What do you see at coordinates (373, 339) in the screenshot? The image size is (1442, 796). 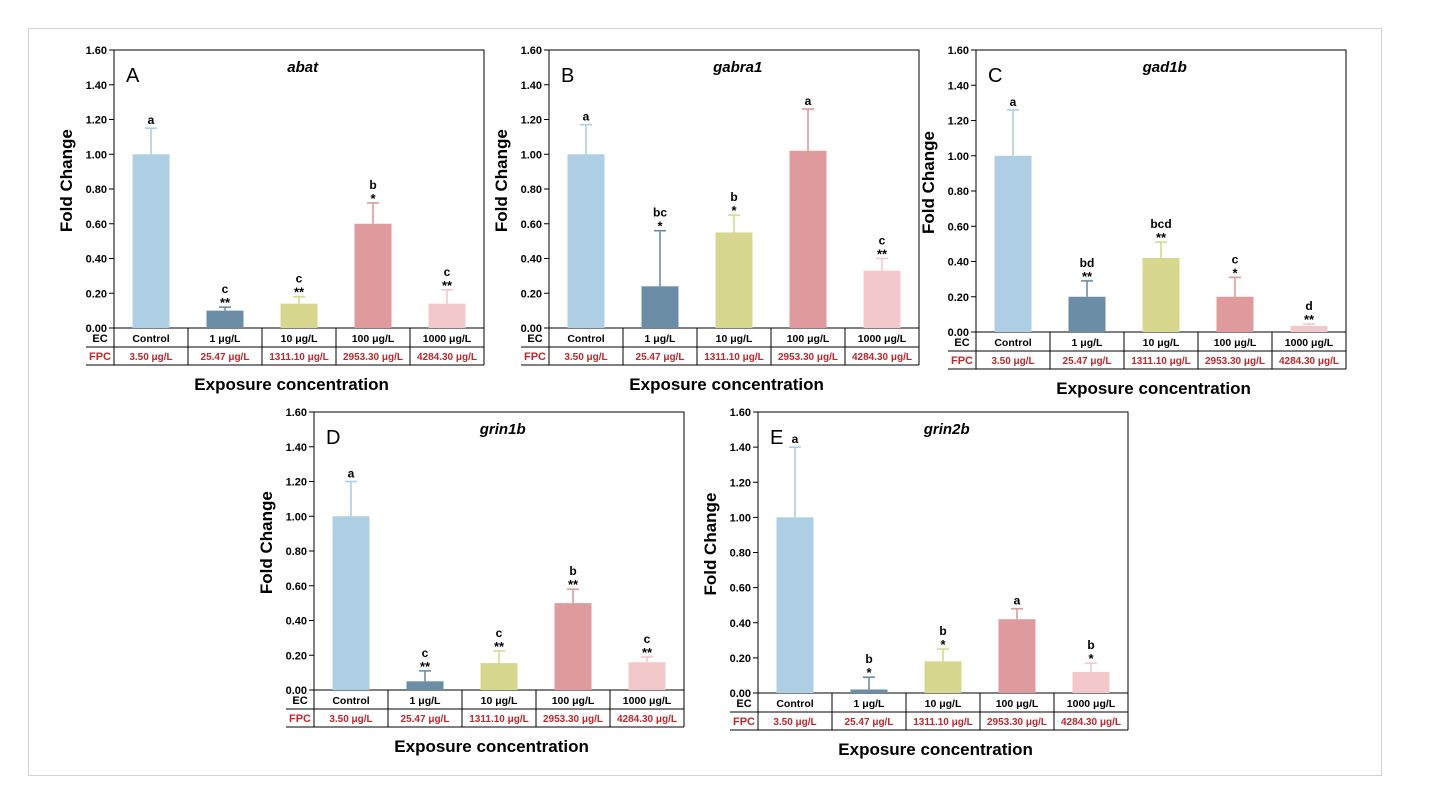 I see `ec-label: 100 μg/L` at bounding box center [373, 339].